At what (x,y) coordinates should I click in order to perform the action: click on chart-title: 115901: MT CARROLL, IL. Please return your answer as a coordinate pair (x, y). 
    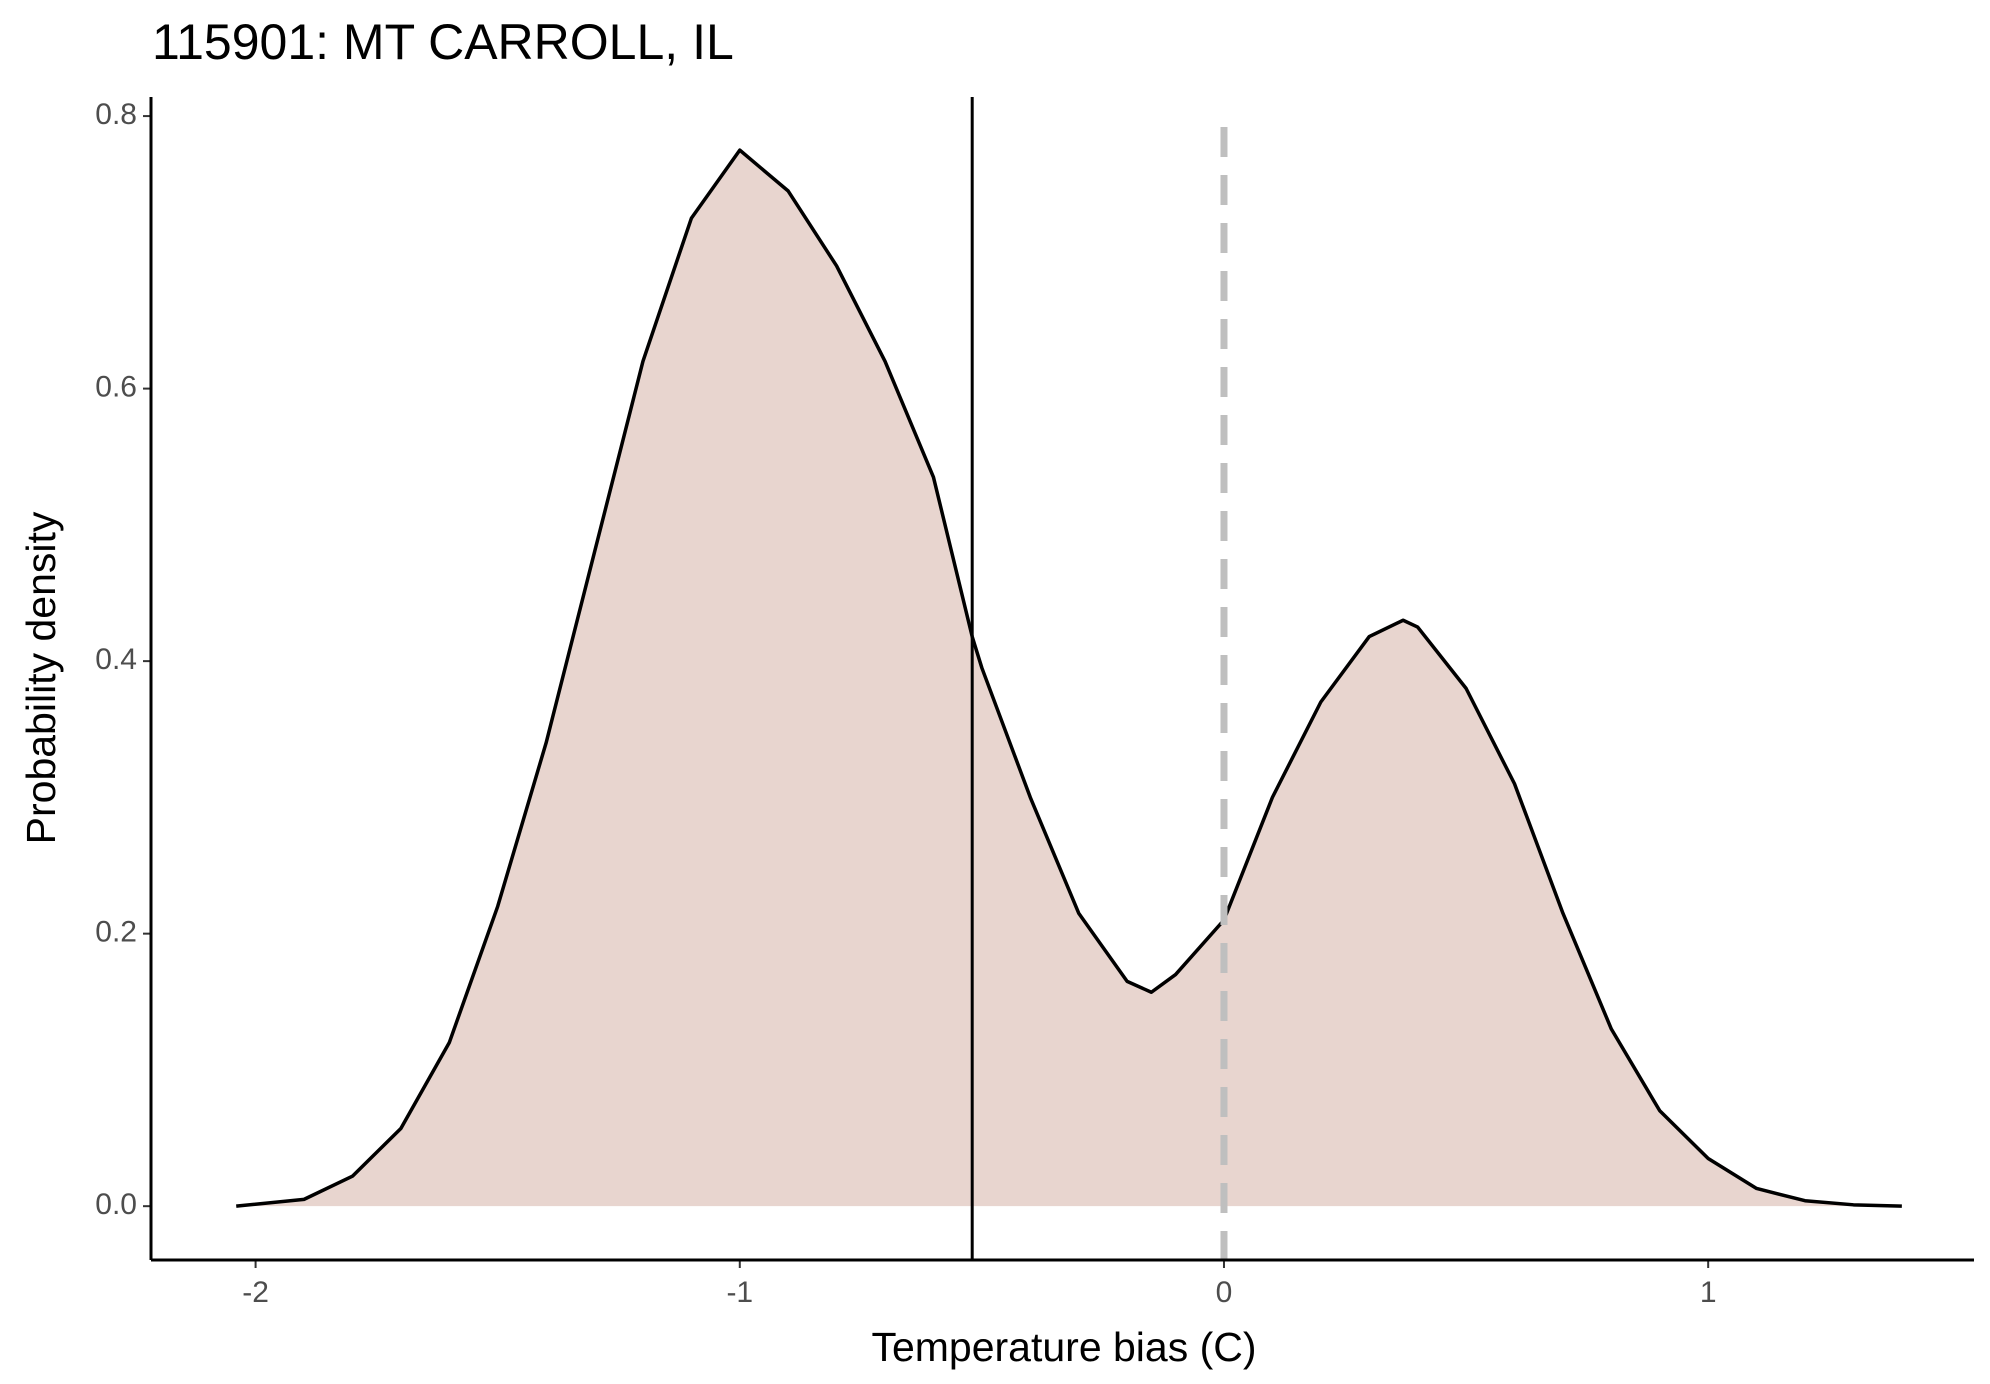
    Looking at the image, I should click on (443, 42).